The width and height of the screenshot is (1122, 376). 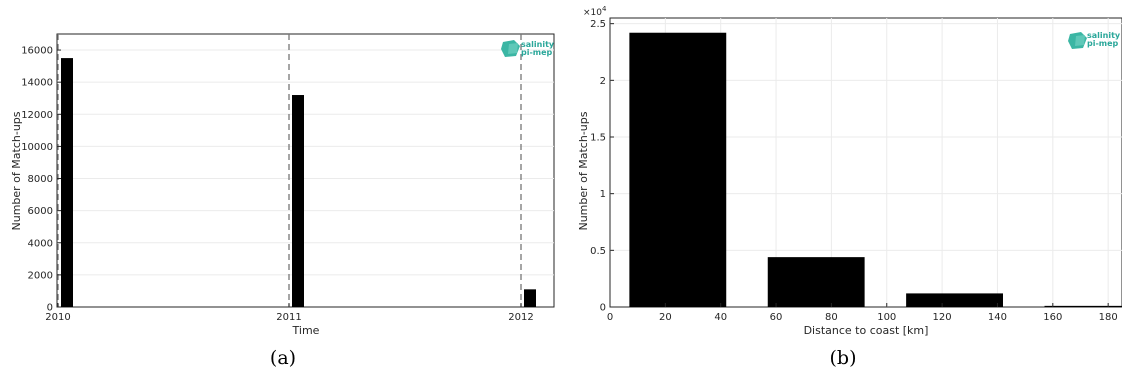 I want to click on panel-a-y-tick-label: 0, so click(x=50, y=308).